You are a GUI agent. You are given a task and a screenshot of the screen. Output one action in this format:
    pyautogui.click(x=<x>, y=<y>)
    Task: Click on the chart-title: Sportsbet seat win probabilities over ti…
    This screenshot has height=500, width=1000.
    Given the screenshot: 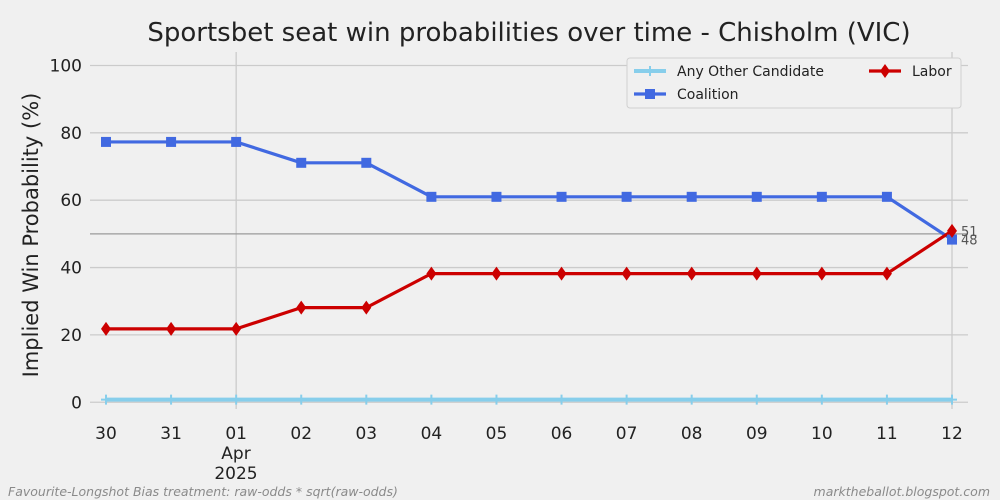 What is the action you would take?
    pyautogui.click(x=528, y=33)
    